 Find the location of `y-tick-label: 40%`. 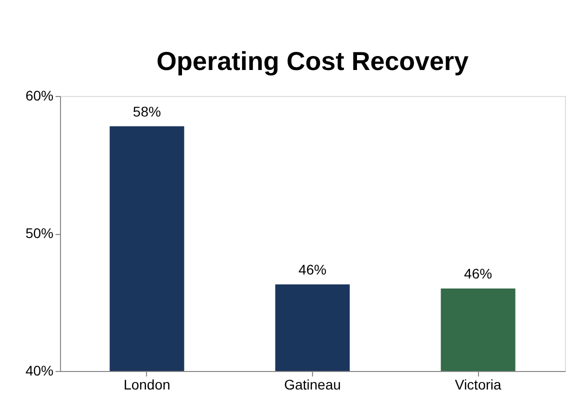

y-tick-label: 40% is located at coordinates (39, 370).